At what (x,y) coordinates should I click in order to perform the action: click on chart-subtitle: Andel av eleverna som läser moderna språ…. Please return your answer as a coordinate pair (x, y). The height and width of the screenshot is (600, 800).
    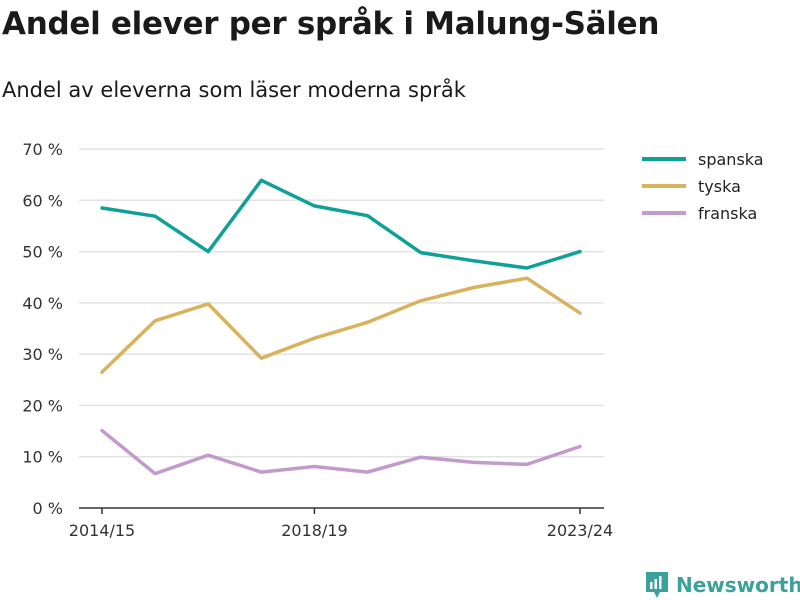
    Looking at the image, I should click on (234, 90).